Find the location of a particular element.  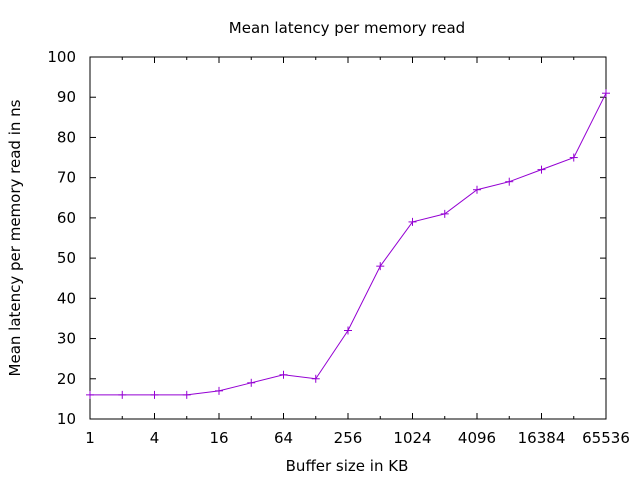

y-tick-label: 90 is located at coordinates (66, 97).